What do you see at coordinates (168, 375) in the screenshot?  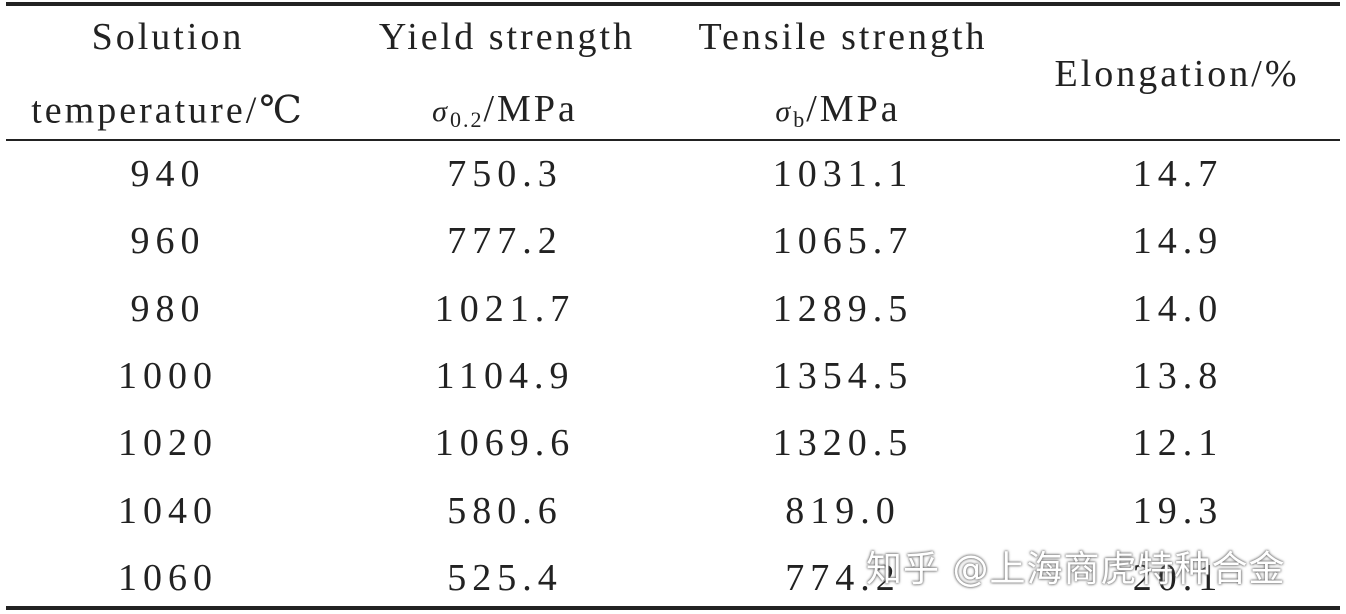 I see `table-cell: 1000` at bounding box center [168, 375].